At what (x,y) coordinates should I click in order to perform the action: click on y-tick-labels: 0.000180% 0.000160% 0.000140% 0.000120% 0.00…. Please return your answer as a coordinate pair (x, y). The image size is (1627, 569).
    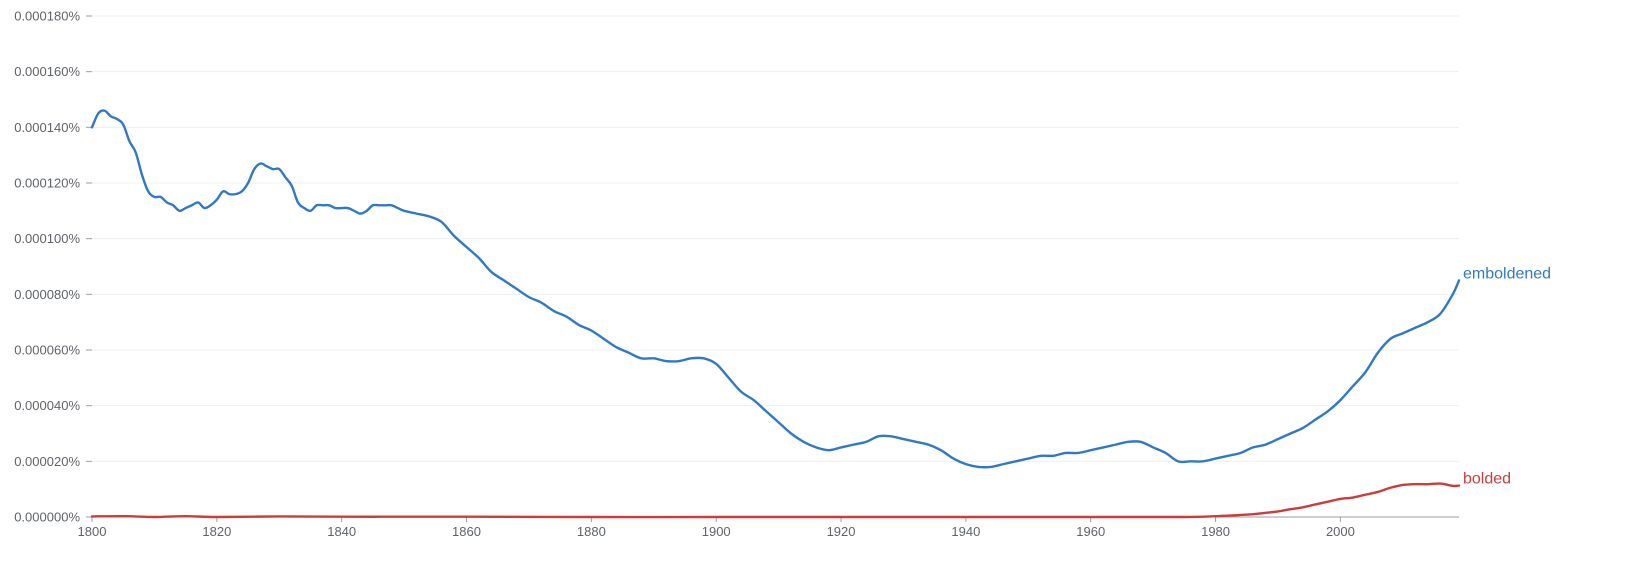
    Looking at the image, I should click on (47, 267).